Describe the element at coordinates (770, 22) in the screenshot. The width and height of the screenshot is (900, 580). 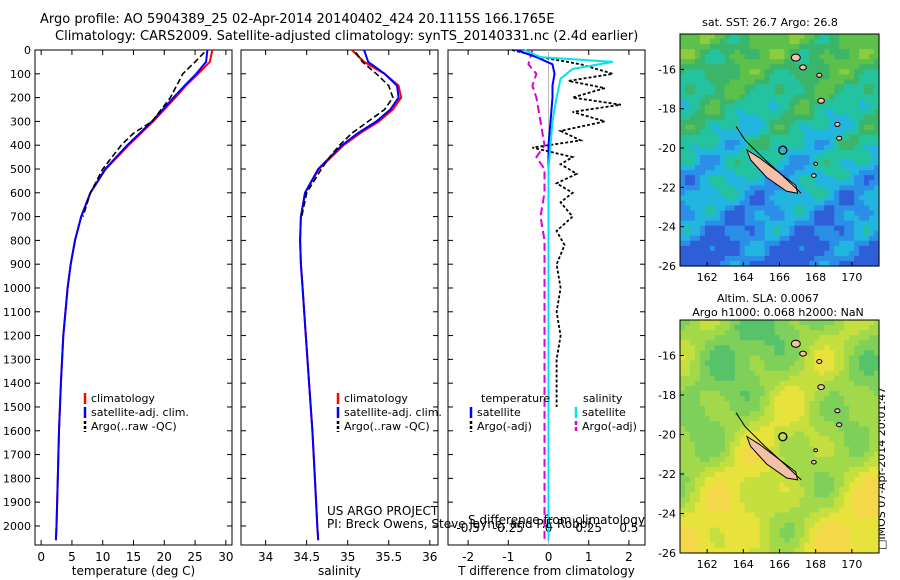
I see `sst-map-title: sat. SST: 26.7 Argo: 26.8` at that location.